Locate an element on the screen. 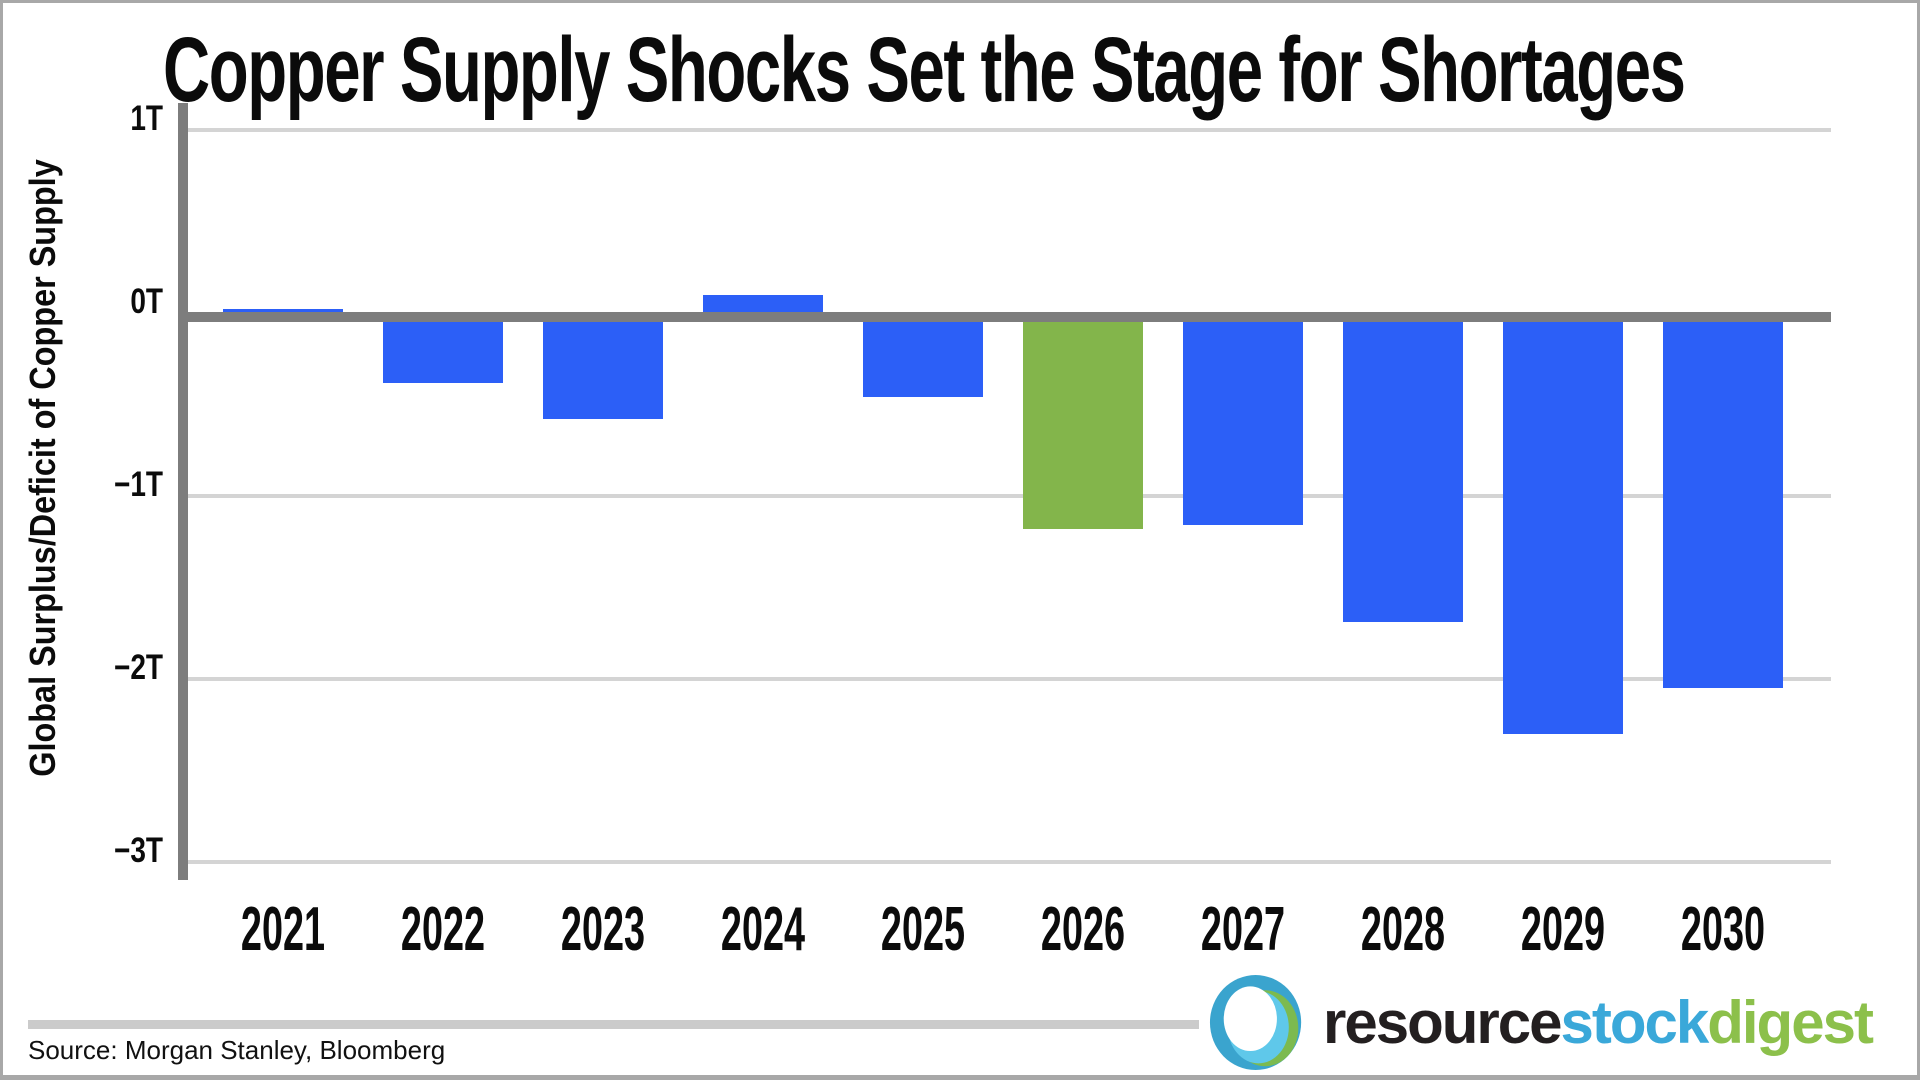 This screenshot has height=1080, width=1920. y-axis-line is located at coordinates (183, 491).